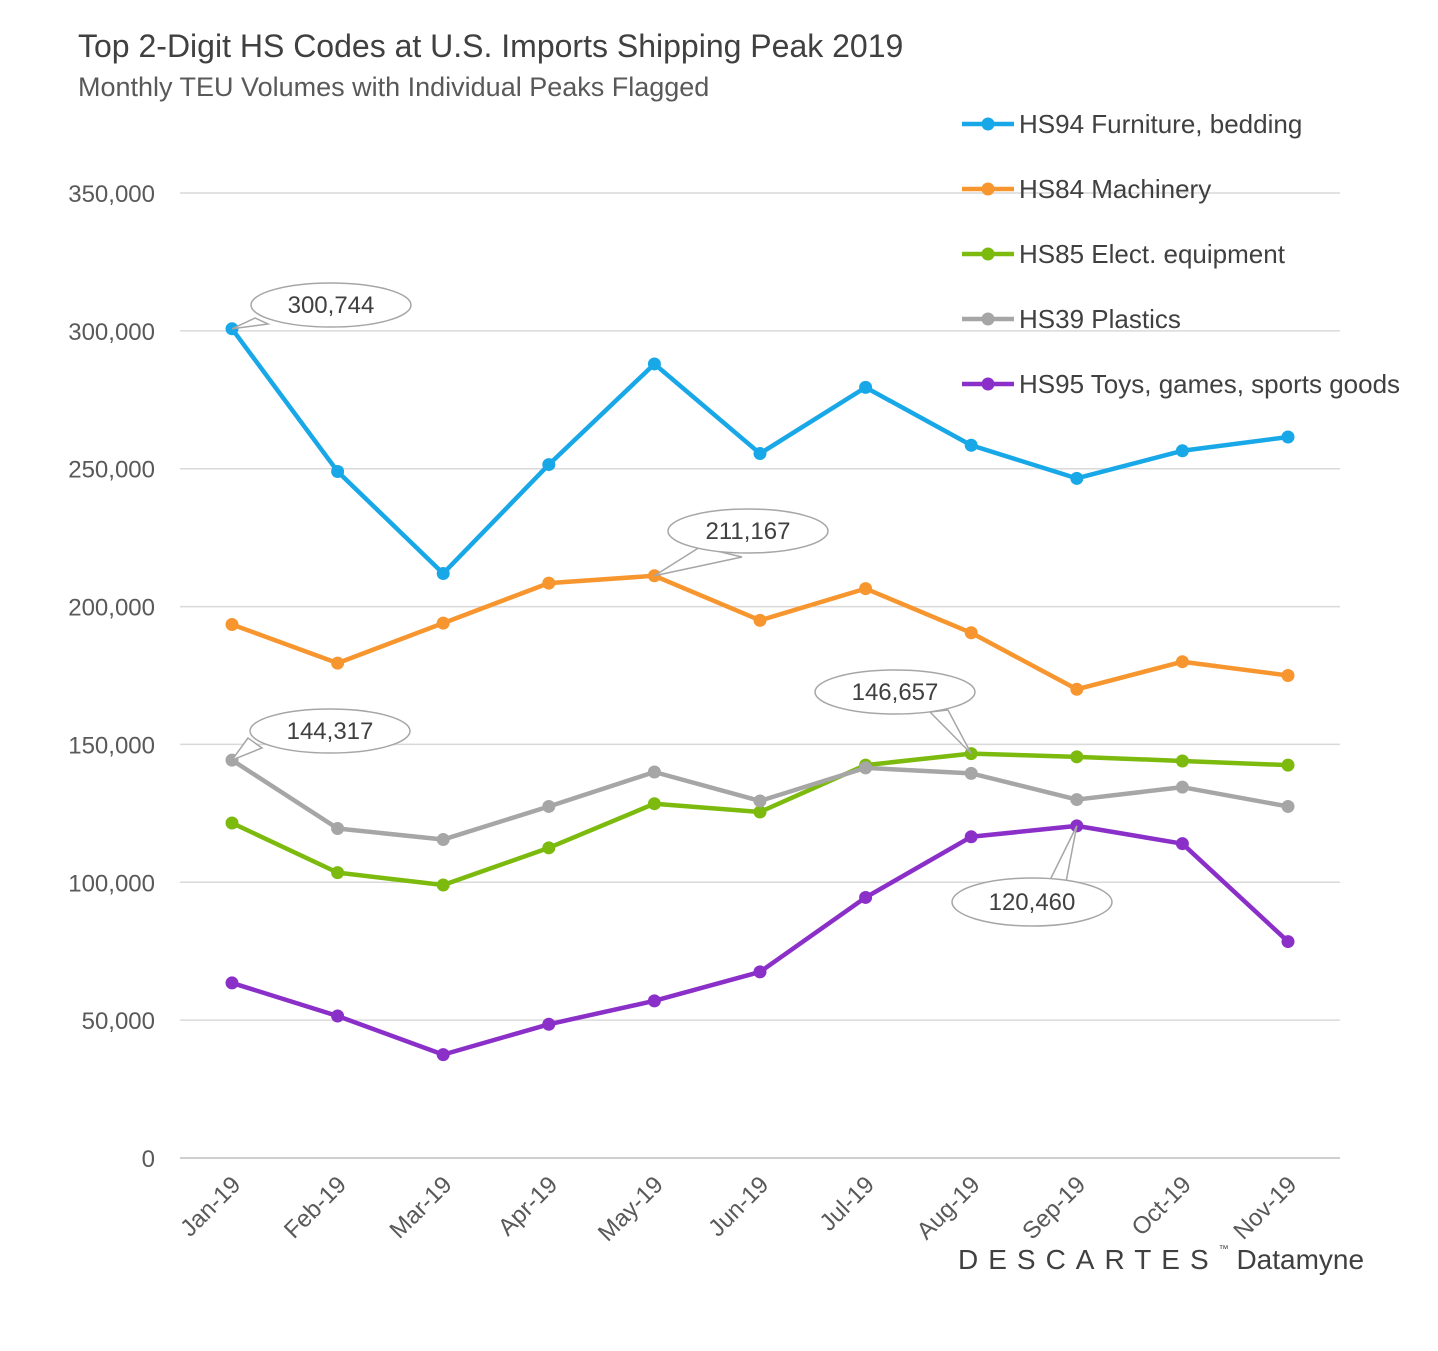  Describe the element at coordinates (111, 194) in the screenshot. I see `y-tick-label: 350,000` at that location.